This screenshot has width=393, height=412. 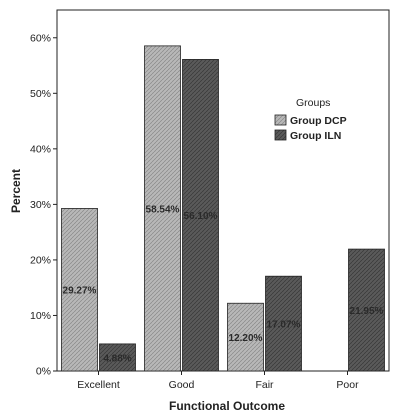 I want to click on y-axis-title: Percent, so click(x=16, y=191).